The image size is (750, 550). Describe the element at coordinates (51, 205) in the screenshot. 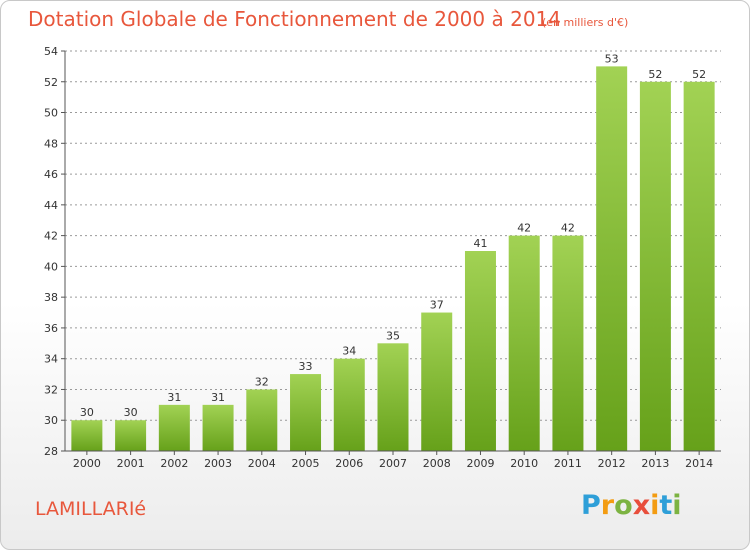

I see `y-tick-label: 44` at that location.